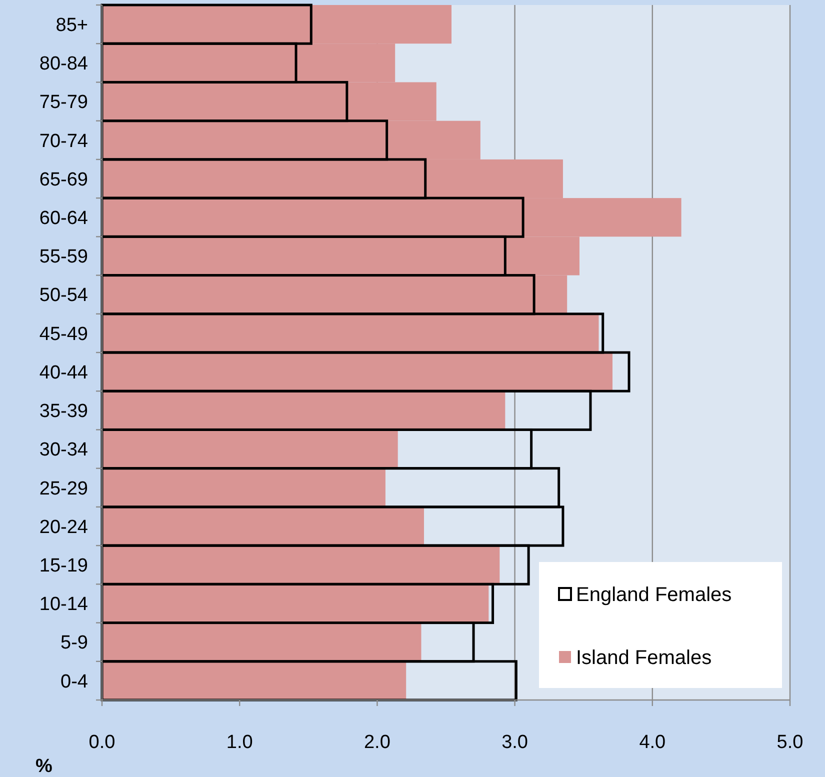 The image size is (825, 777). Describe the element at coordinates (63, 295) in the screenshot. I see `y-tick-label: 50-54` at that location.